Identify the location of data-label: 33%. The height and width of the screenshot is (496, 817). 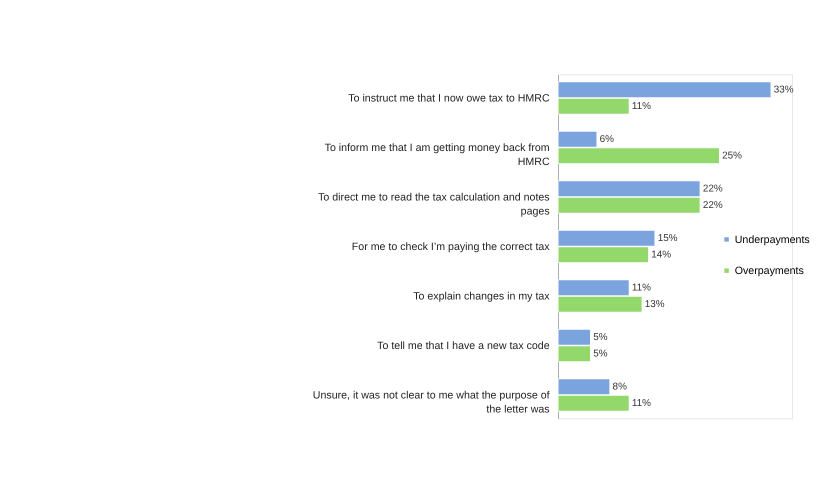
(784, 90).